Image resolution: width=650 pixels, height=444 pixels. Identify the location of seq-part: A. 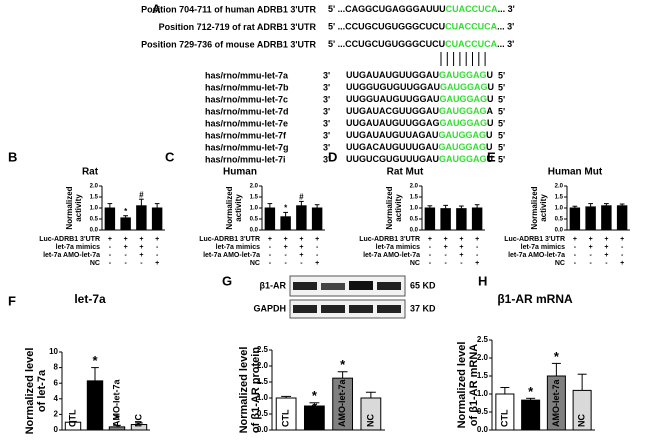
(490, 111).